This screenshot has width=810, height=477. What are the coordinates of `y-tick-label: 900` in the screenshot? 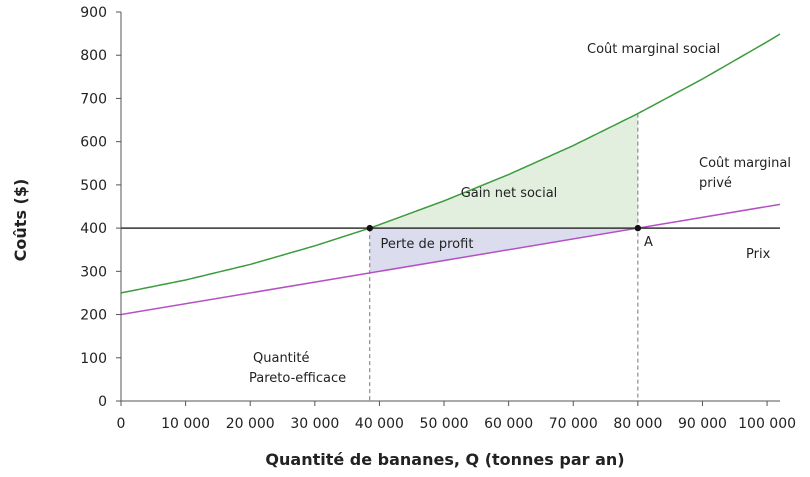 It's located at (93, 13).